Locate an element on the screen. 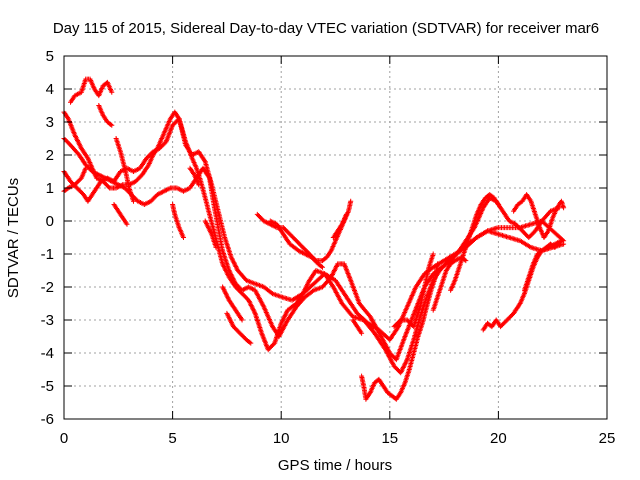  y-tick-label: -6 is located at coordinates (47, 419).